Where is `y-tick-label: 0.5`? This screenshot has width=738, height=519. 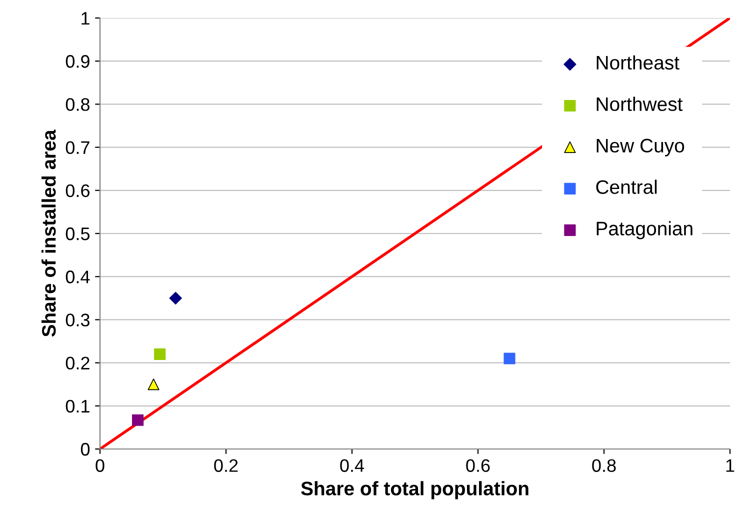
y-tick-label: 0.5 is located at coordinates (78, 233).